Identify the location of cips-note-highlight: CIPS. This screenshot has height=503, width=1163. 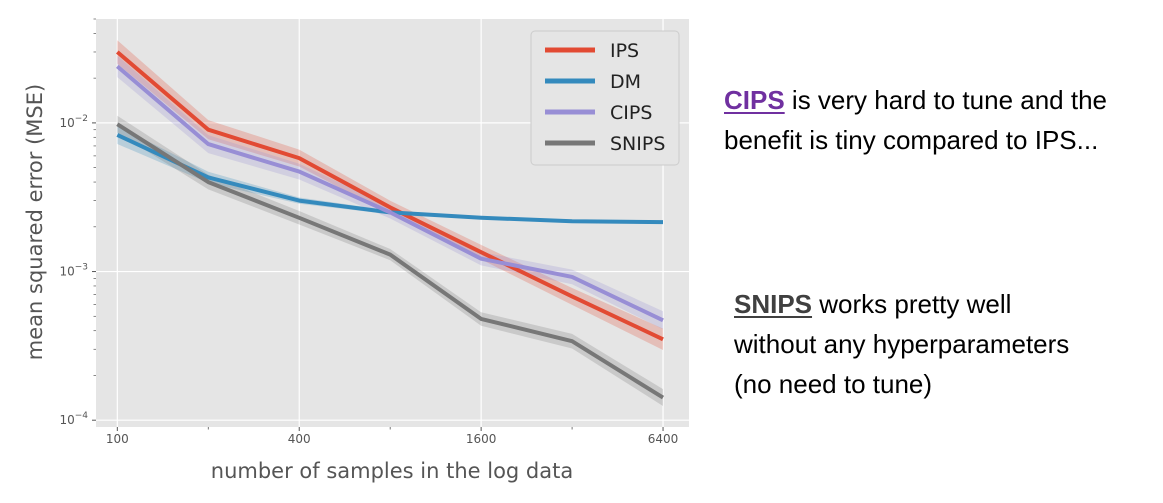
(754, 100).